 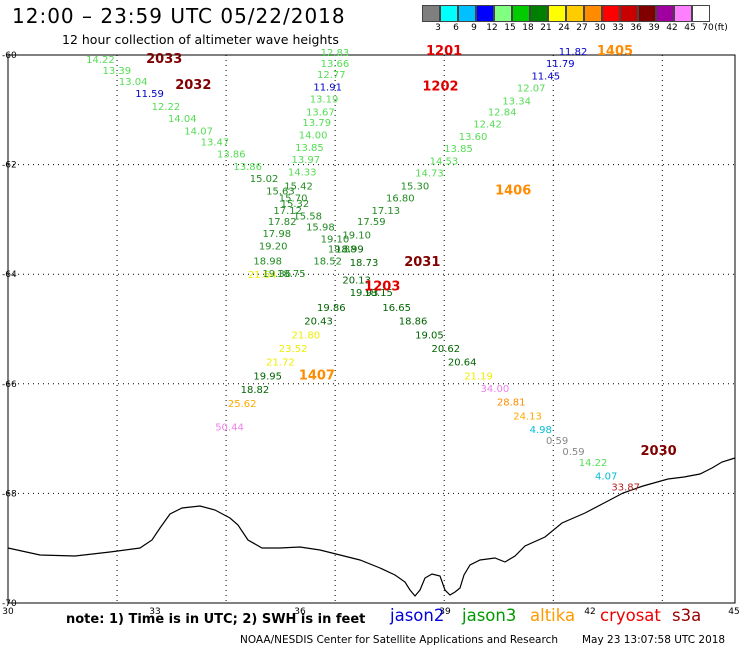 I want to click on pass-number-label: 1407, so click(x=317, y=375).